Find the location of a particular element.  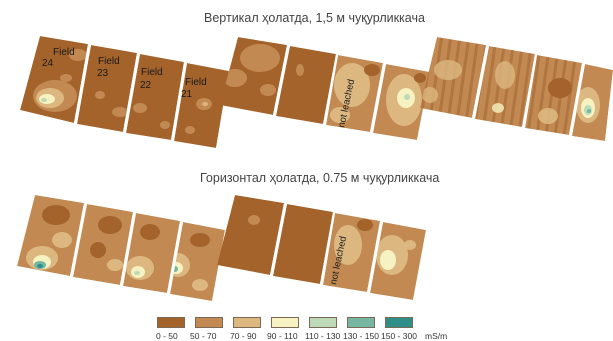

legend-label-4: 90 - 110 is located at coordinates (282, 336).